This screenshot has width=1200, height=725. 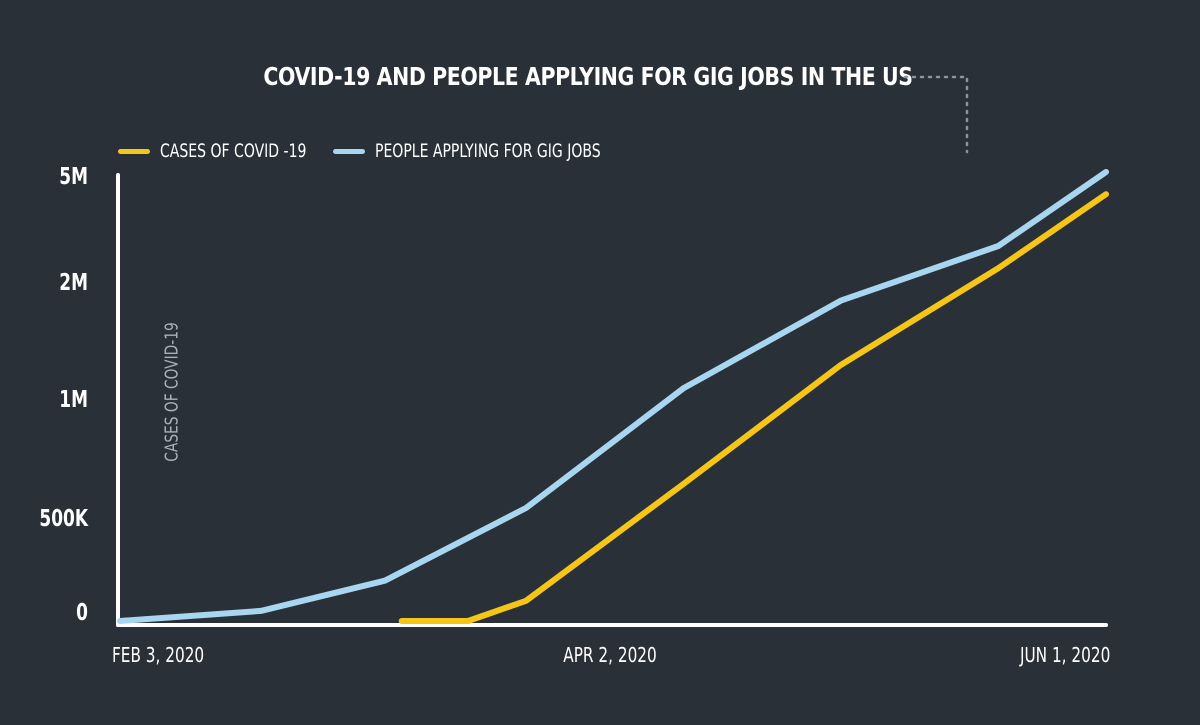 I want to click on legend-item-gig-applicants: PEOPLE APPLYING FOR GIG JOBS, so click(x=471, y=151).